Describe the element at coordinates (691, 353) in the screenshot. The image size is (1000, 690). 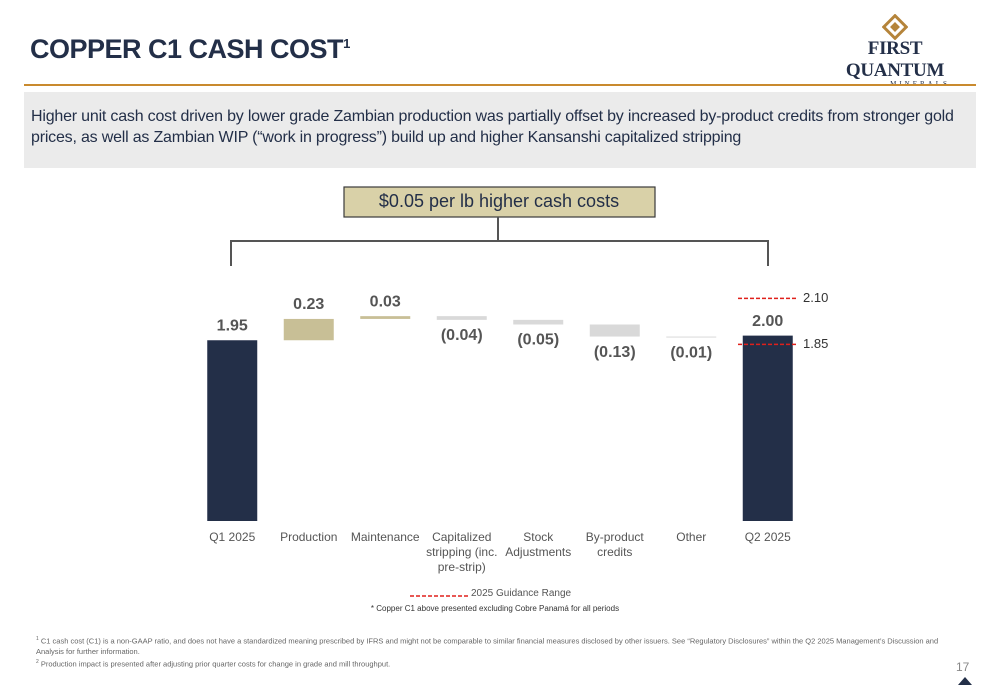
I see `value-label: (0.01)` at that location.